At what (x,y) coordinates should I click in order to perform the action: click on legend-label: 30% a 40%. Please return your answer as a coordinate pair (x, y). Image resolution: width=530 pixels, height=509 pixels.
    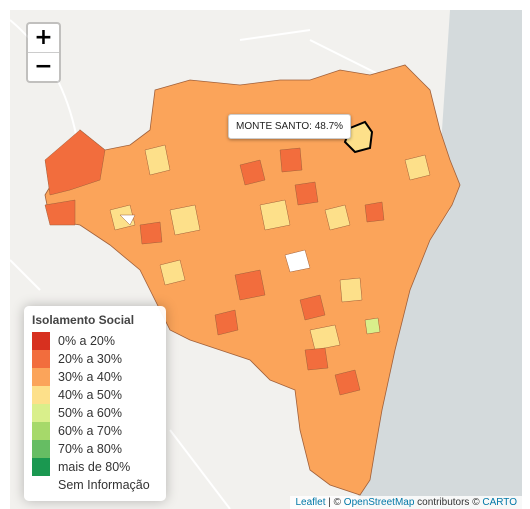
    Looking at the image, I should click on (90, 377).